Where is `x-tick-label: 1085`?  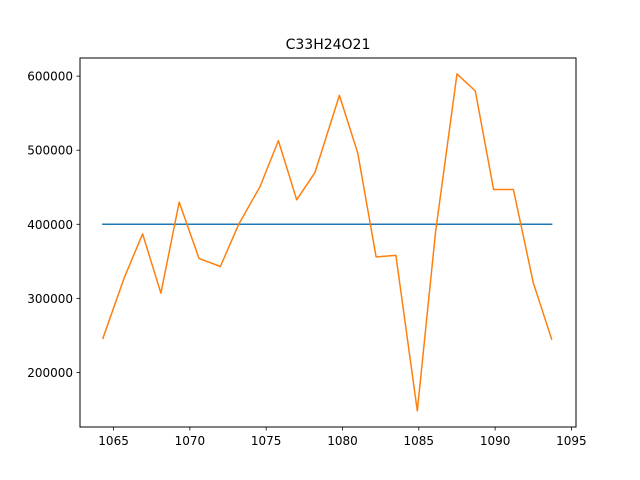 x-tick-label: 1085 is located at coordinates (419, 441).